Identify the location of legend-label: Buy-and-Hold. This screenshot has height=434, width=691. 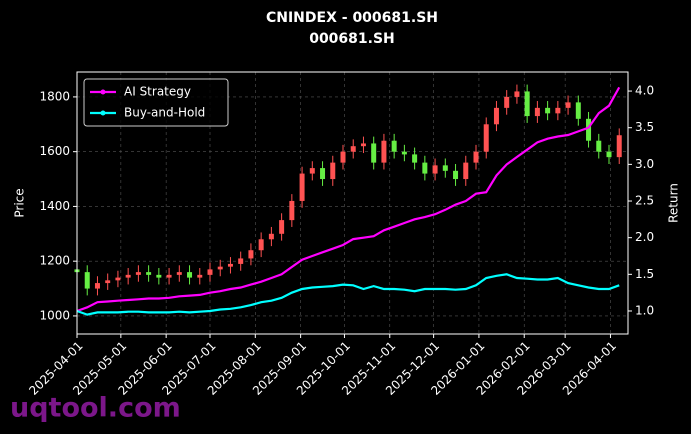
(164, 113).